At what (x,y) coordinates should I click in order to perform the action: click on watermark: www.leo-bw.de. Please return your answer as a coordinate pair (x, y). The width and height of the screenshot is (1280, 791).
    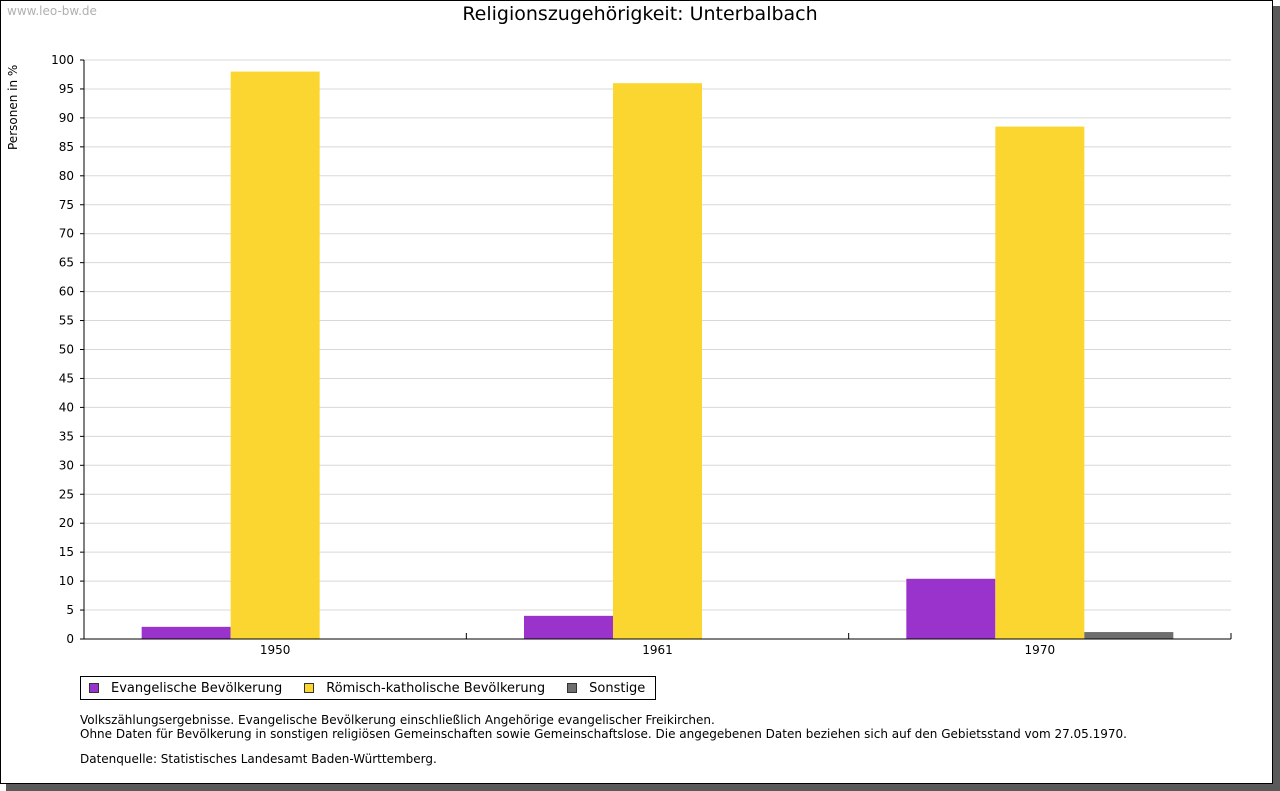
    Looking at the image, I should click on (52, 11).